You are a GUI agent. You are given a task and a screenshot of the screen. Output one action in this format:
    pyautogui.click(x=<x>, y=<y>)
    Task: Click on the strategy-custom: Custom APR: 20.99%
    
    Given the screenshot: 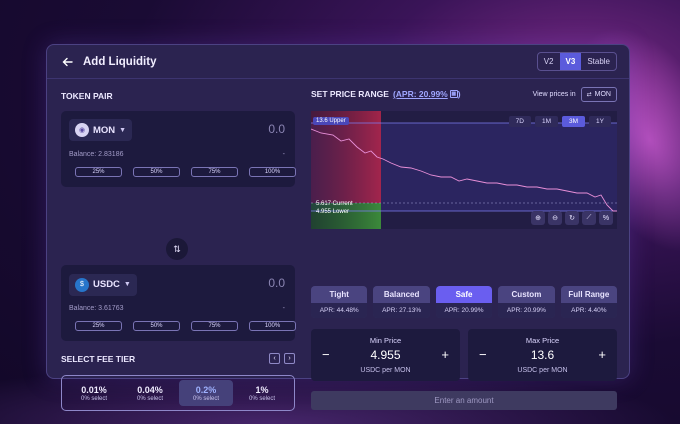 What is the action you would take?
    pyautogui.click(x=526, y=302)
    